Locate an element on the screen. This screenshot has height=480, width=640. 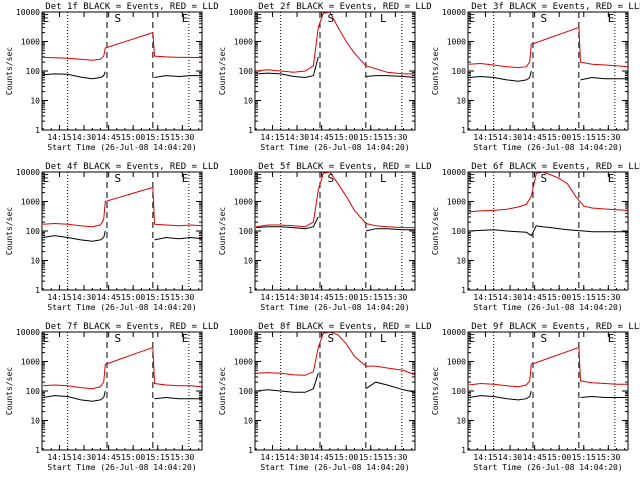
panel-title: Det 4f BLACK = Events, RED = LLD is located at coordinates (131, 167).